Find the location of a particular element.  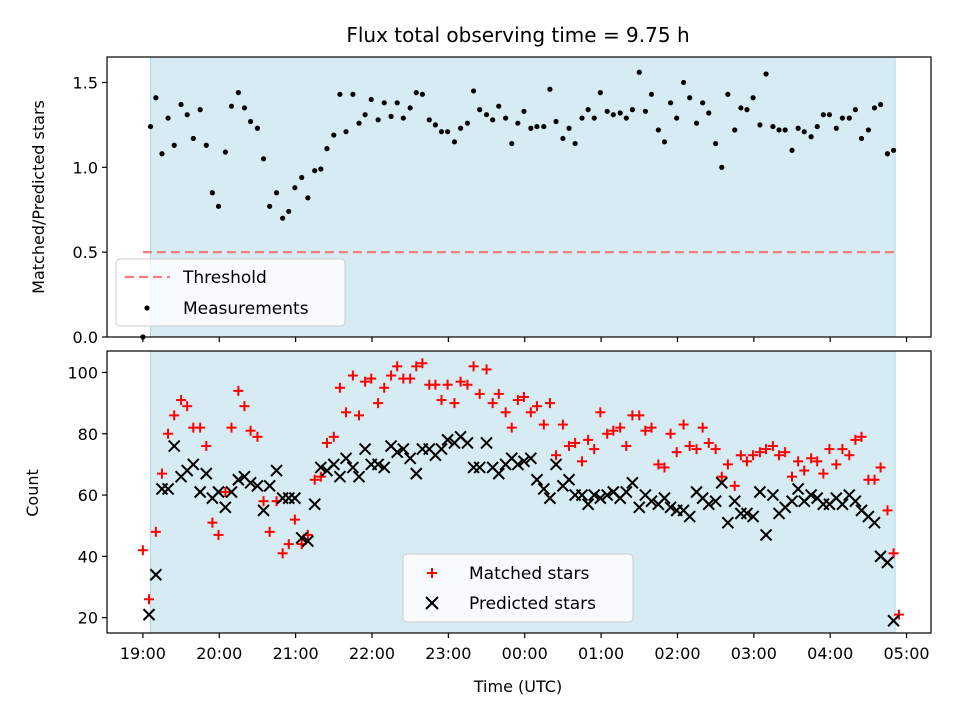

top-yticks: 0.0 0.5 1.0 1.5 is located at coordinates (90, 210).